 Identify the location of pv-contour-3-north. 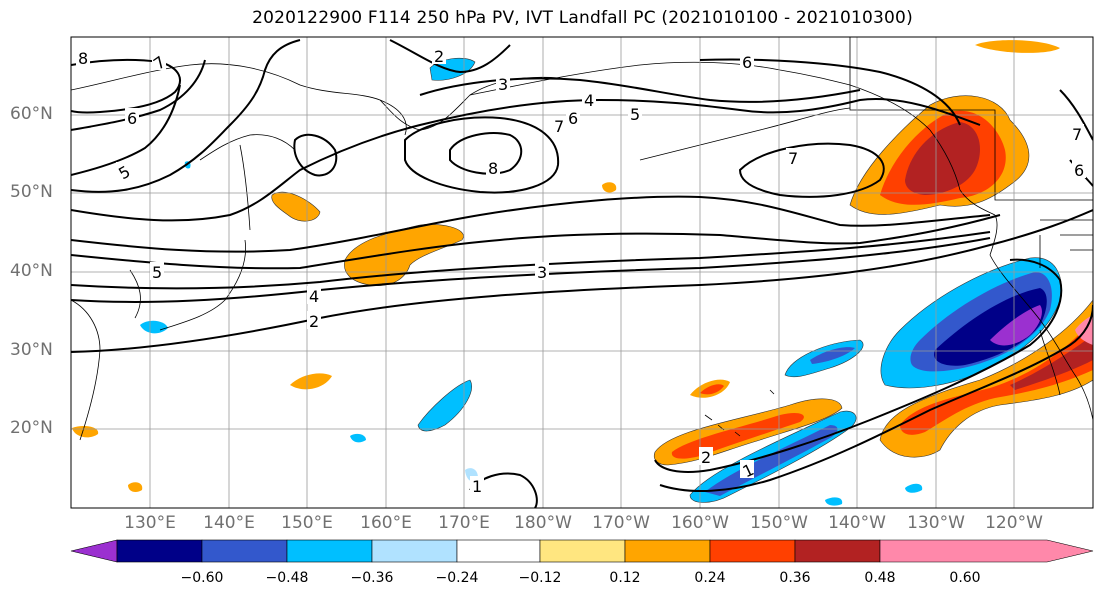
(640, 90).